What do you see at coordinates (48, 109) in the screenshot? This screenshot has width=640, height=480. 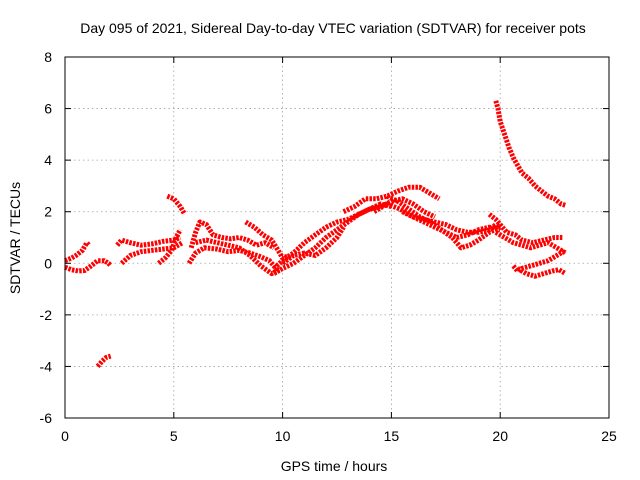 I see `y-tick-label: 6` at bounding box center [48, 109].